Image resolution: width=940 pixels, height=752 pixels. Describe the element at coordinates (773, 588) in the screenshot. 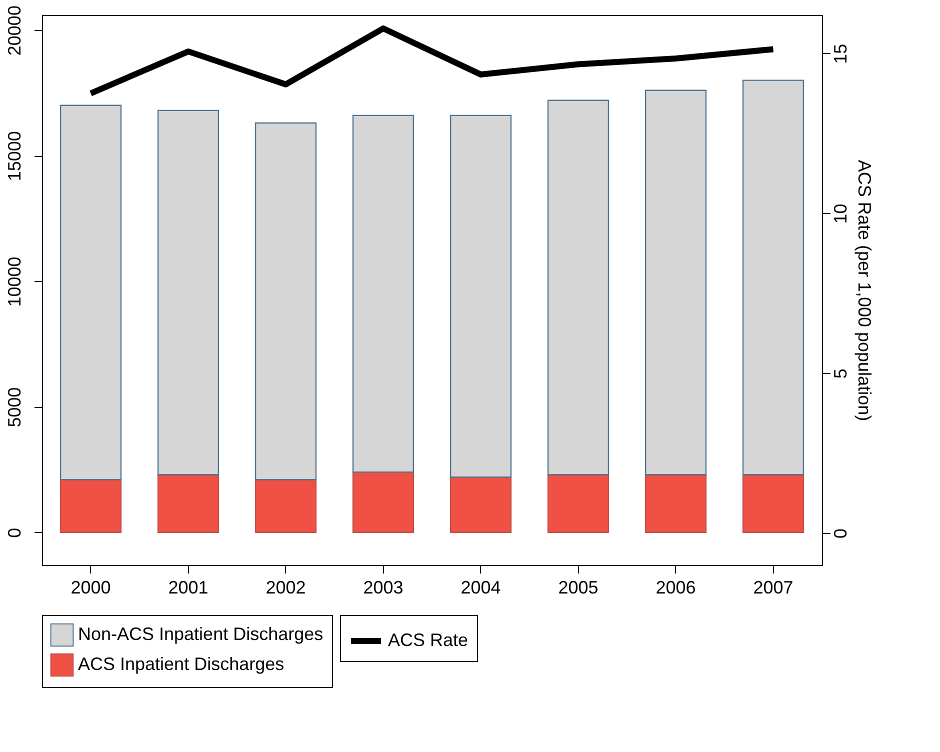

I see `x-tick-label: 2007` at that location.